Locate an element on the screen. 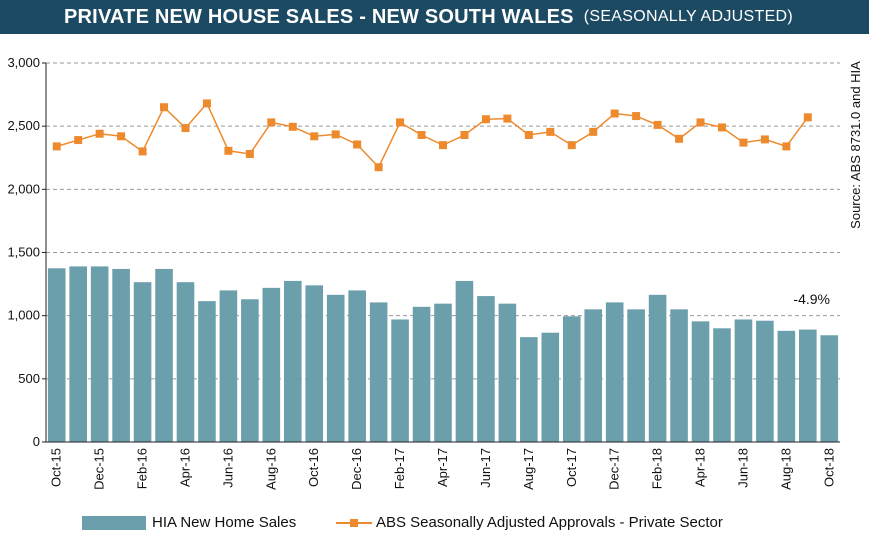 Image resolution: width=869 pixels, height=541 pixels. x-tick-label: Jun-16 is located at coordinates (227, 468).